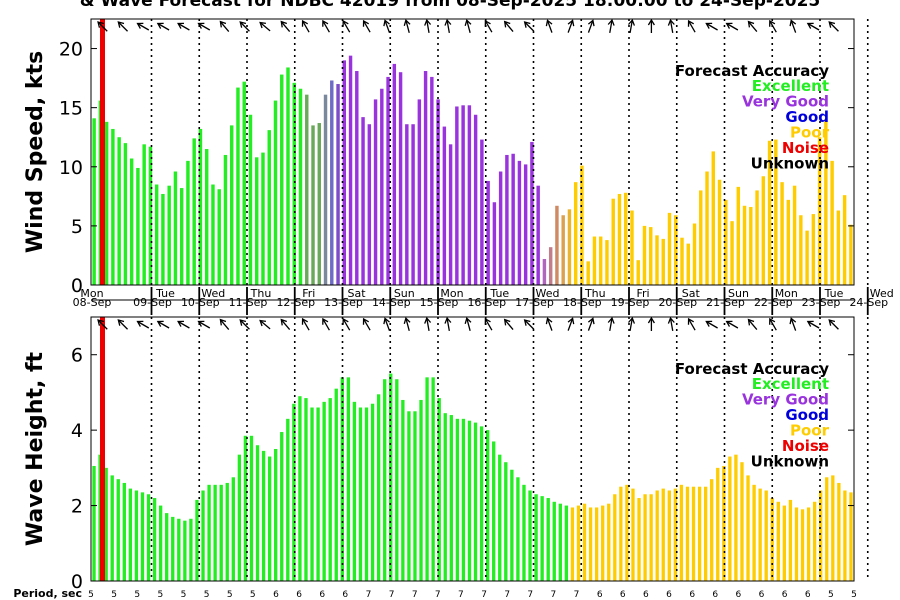 The width and height of the screenshot is (900, 600). What do you see at coordinates (404, 293) in the screenshot?
I see `day-label: Sun` at bounding box center [404, 293].